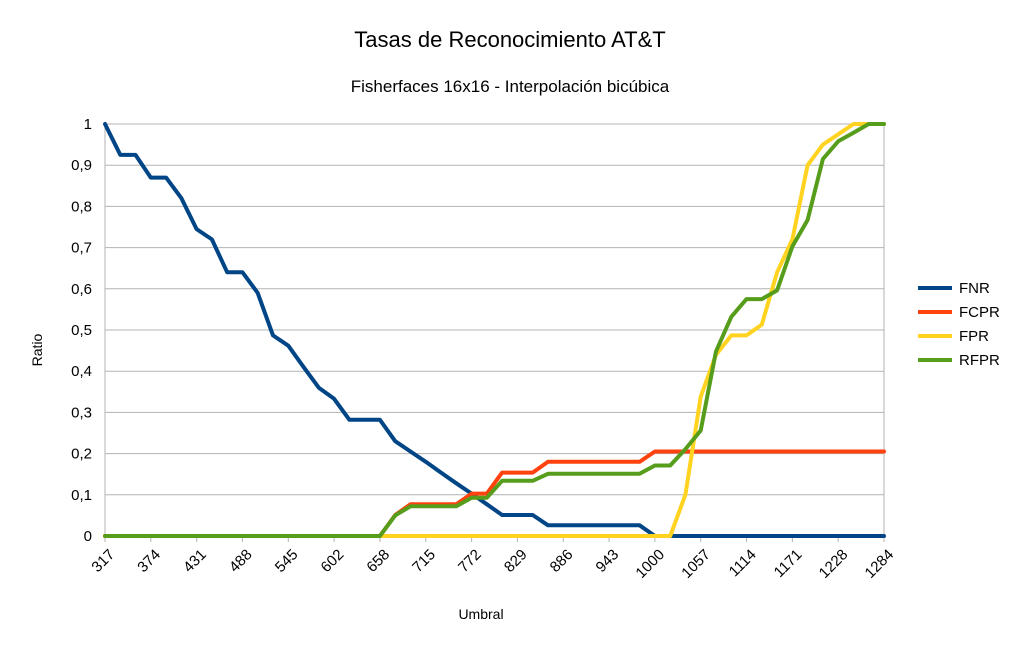 The image size is (1018, 646). Describe the element at coordinates (788, 563) in the screenshot. I see `x-tick-label: 1171` at that location.